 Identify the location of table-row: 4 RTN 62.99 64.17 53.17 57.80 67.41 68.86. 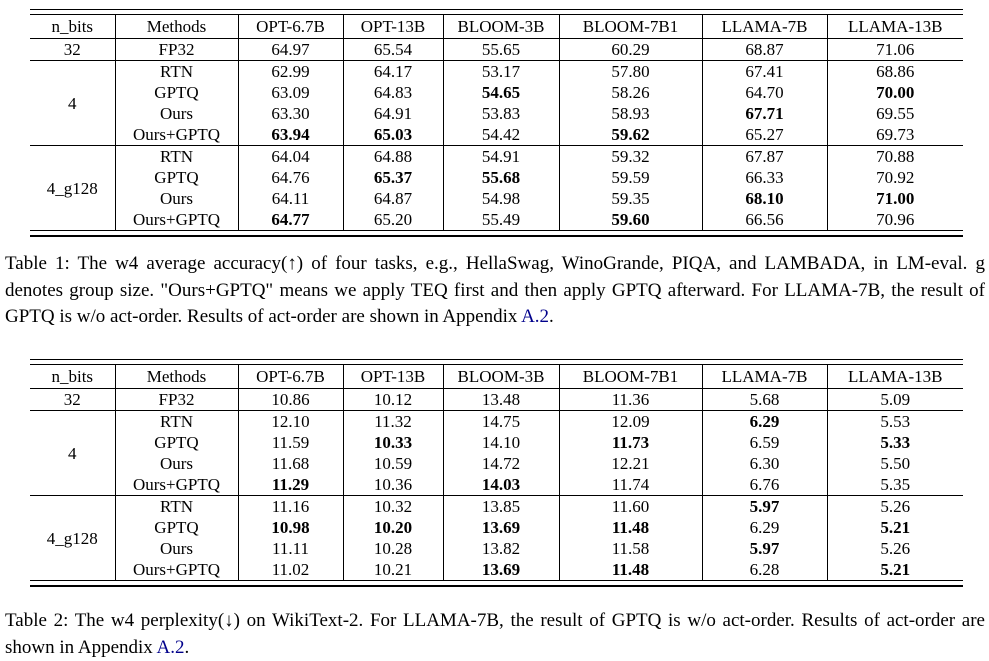
(496, 86).